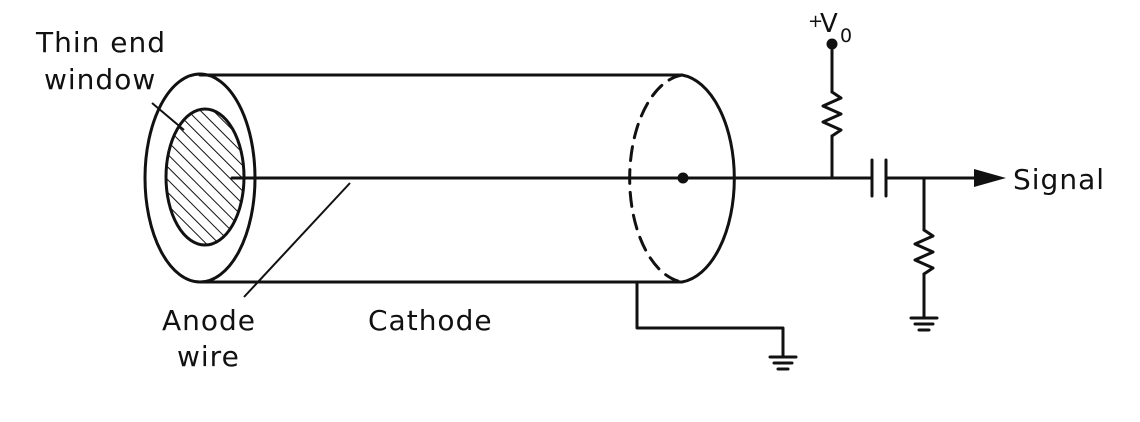 Image resolution: width=1140 pixels, height=422 pixels. What do you see at coordinates (297, 240) in the screenshot?
I see `anode-leader-line` at bounding box center [297, 240].